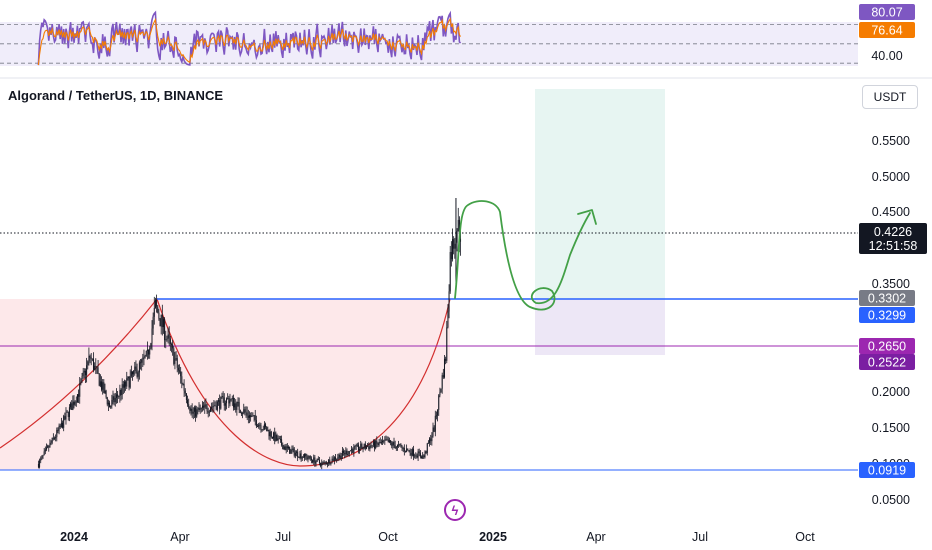 The height and width of the screenshot is (550, 932). I want to click on current-price-label: 0.4226, so click(893, 232).